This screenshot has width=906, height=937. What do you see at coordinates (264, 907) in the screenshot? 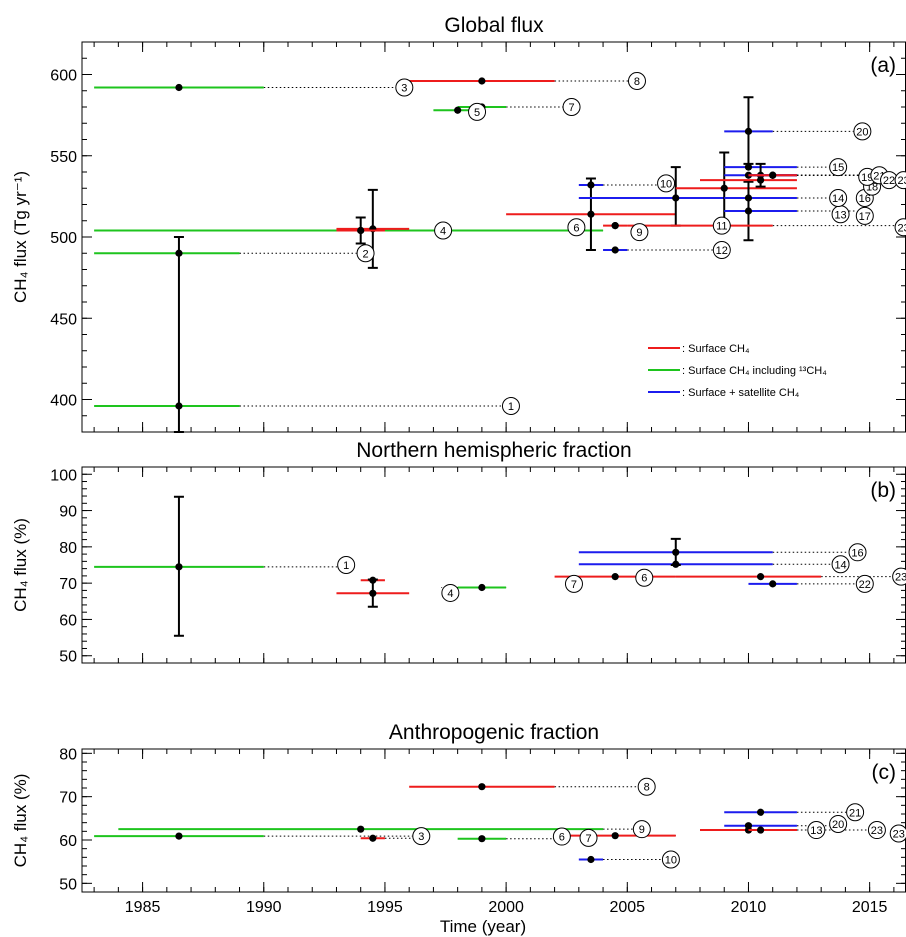
I see `x-tick-label: 1990` at bounding box center [264, 907].